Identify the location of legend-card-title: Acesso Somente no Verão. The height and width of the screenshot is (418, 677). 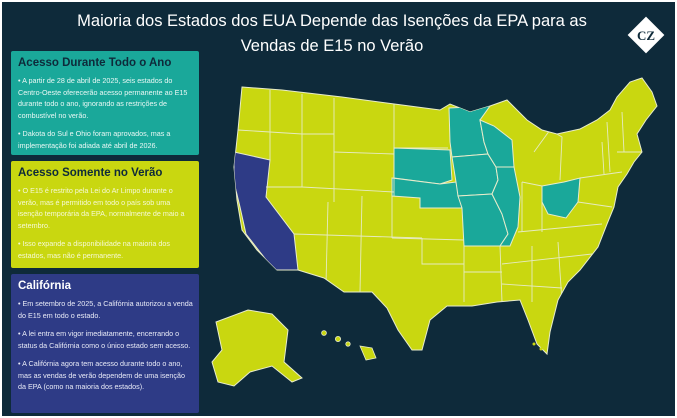
(90, 173).